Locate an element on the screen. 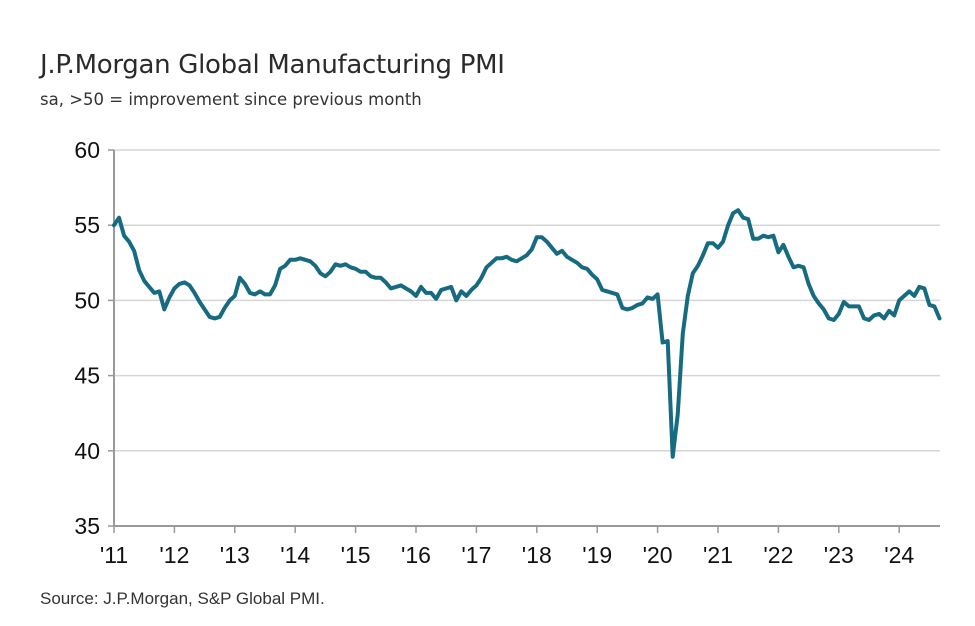 This screenshot has width=975, height=626. x-tick-label: '19 is located at coordinates (597, 555).